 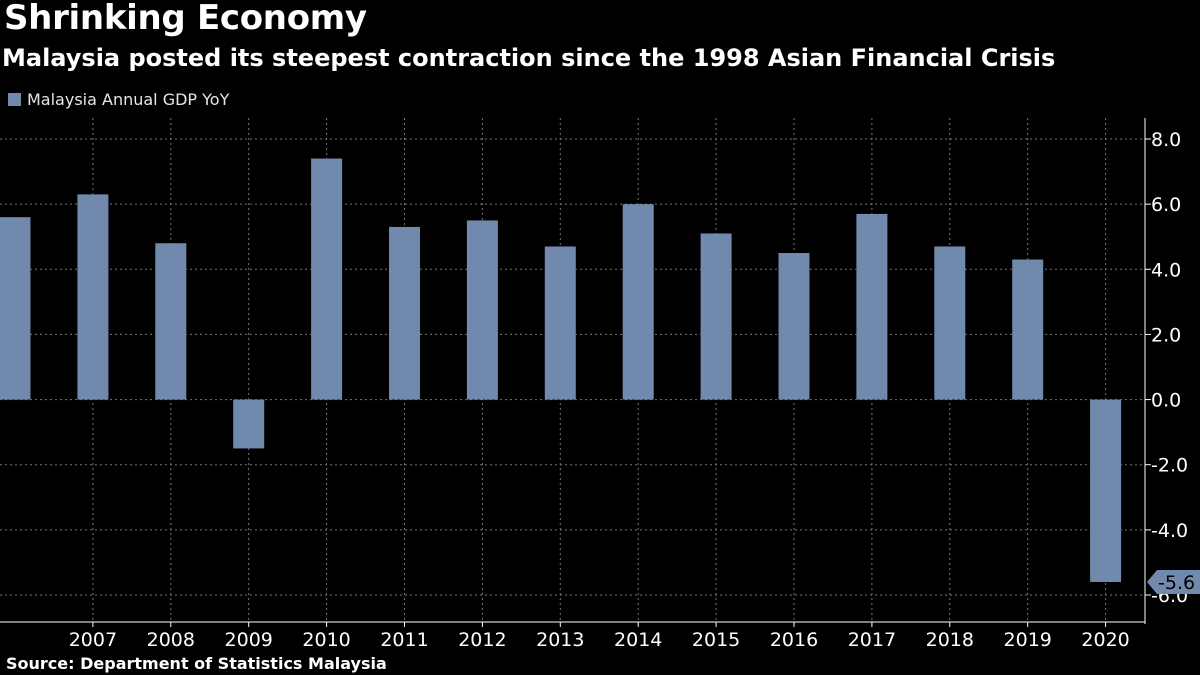 I want to click on y-tick-label: 6.0, so click(x=1166, y=205).